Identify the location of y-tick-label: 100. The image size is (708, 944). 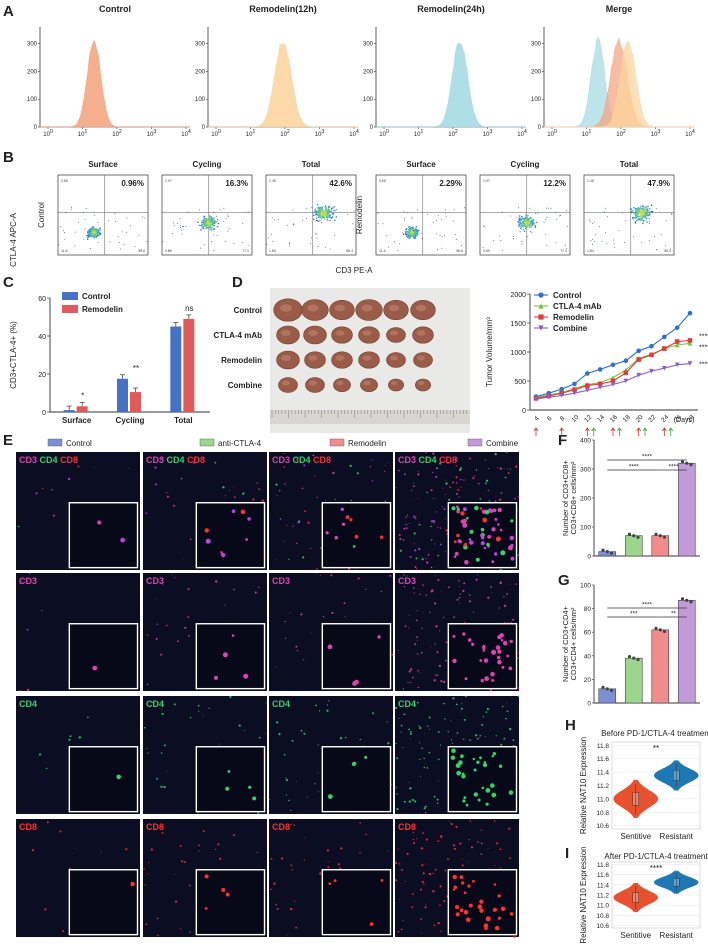
(536, 100).